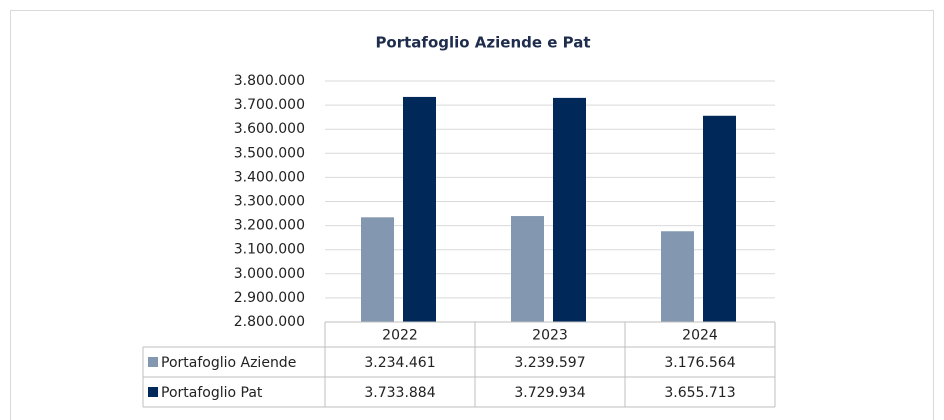 Image resolution: width=944 pixels, height=420 pixels. I want to click on data-label: 3.176.564, so click(699, 363).